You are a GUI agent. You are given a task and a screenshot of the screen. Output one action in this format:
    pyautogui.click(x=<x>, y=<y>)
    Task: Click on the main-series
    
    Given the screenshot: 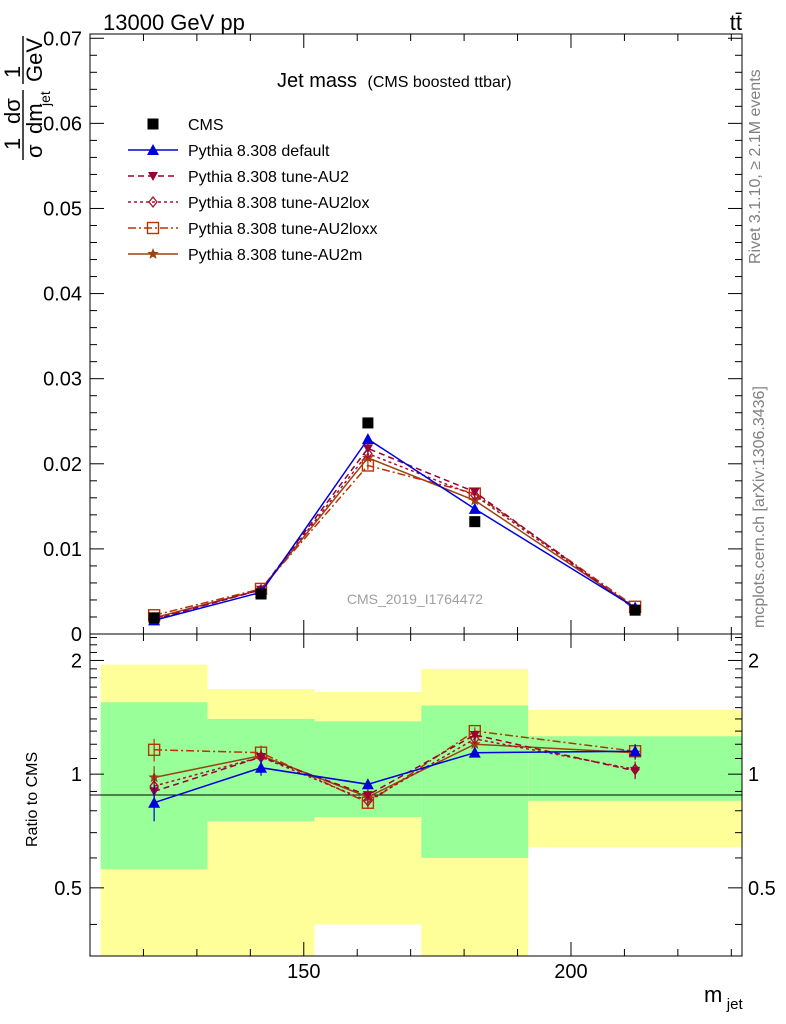 What is the action you would take?
    pyautogui.click(x=394, y=521)
    